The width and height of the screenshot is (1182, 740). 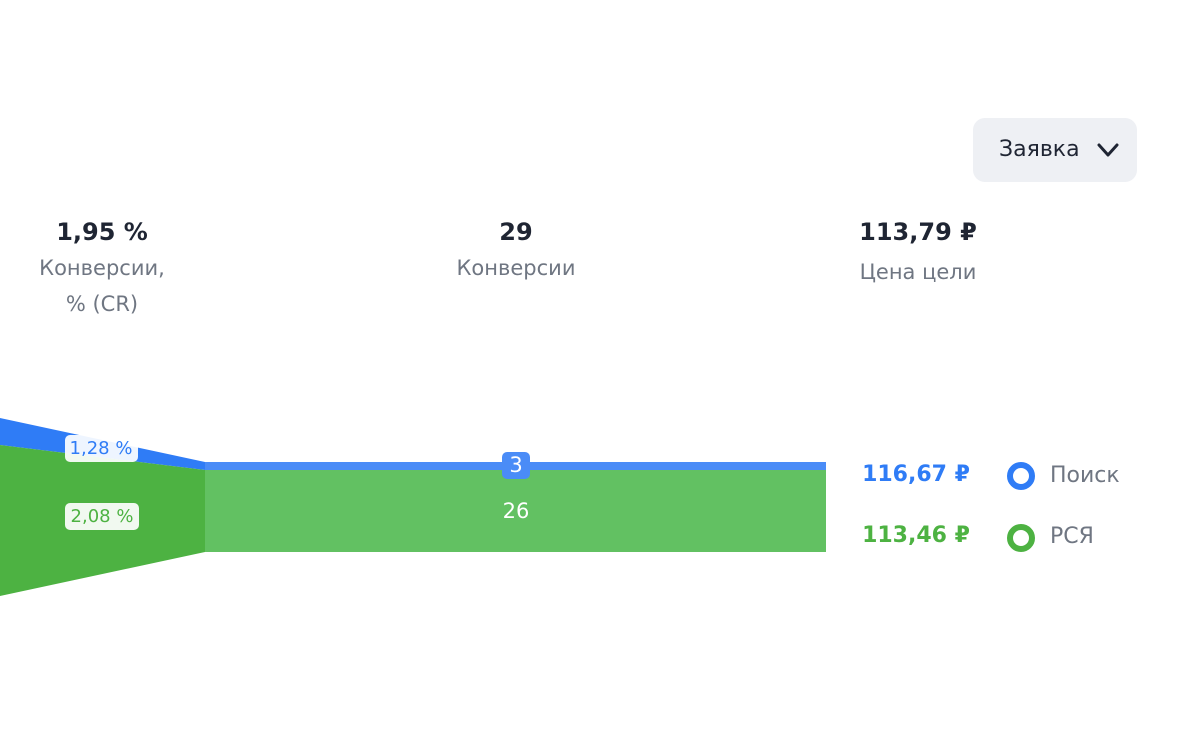 I want to click on dropdown-bg, so click(x=1055, y=150).